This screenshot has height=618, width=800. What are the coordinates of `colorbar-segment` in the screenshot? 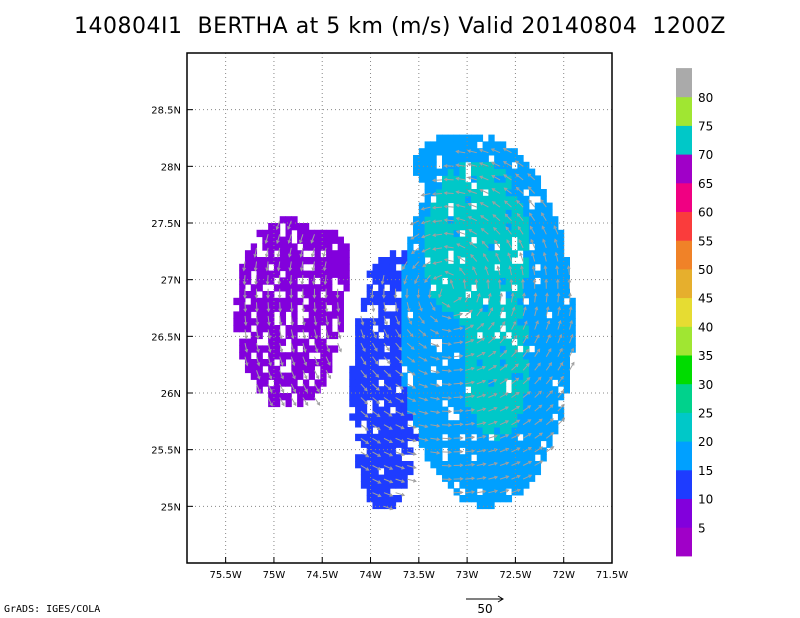 It's located at (684, 542).